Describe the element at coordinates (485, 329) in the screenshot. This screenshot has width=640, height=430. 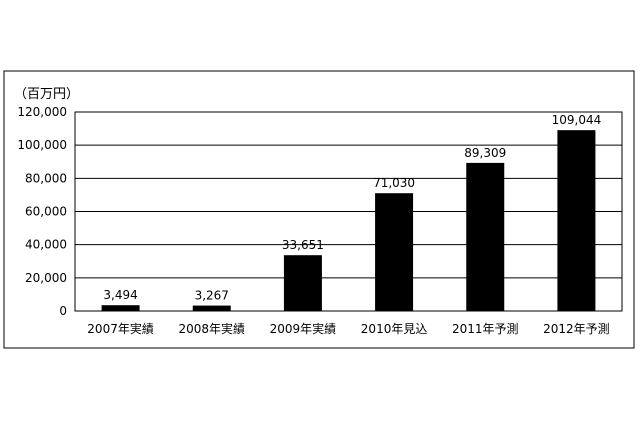
I see `x-tick-label: 2011年予測` at that location.